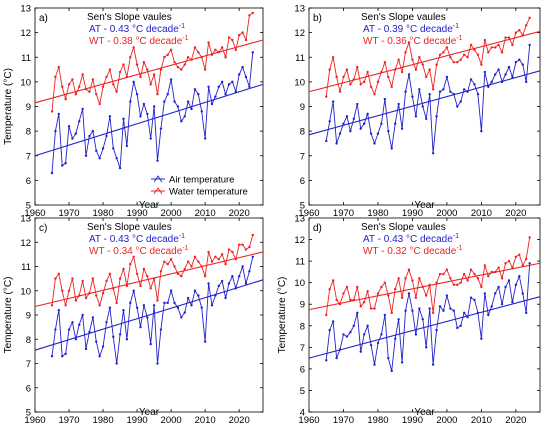 The image size is (550, 435). What do you see at coordinates (308, 213) in the screenshot?
I see `x-tick-label: 1960` at bounding box center [308, 213].